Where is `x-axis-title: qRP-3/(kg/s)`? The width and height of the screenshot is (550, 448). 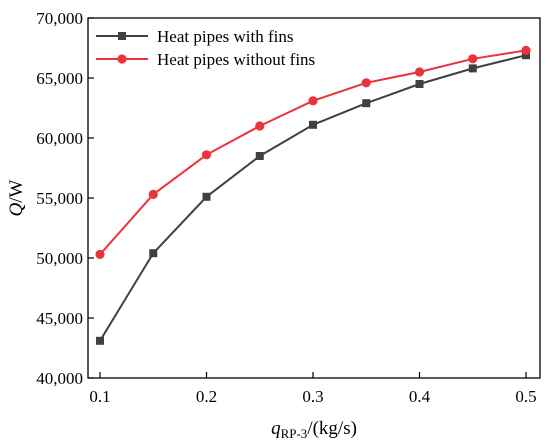 x-axis-title: qRP-3/(kg/s) is located at coordinates (314, 429).